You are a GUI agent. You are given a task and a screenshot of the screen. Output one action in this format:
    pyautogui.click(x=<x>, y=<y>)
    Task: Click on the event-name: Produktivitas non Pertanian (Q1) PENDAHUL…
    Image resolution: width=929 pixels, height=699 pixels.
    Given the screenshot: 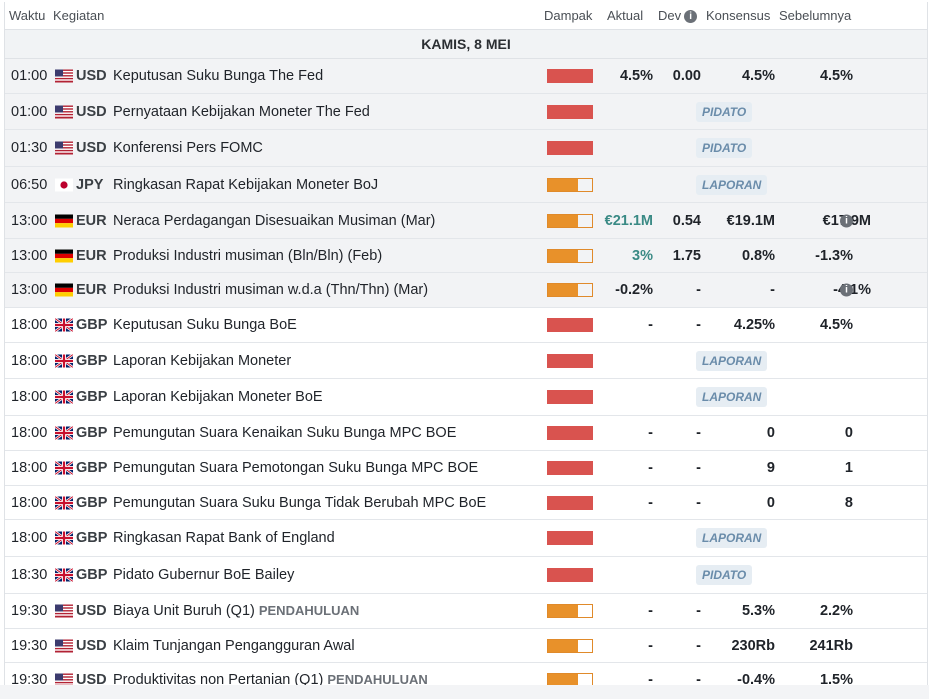 What is the action you would take?
    pyautogui.click(x=270, y=680)
    